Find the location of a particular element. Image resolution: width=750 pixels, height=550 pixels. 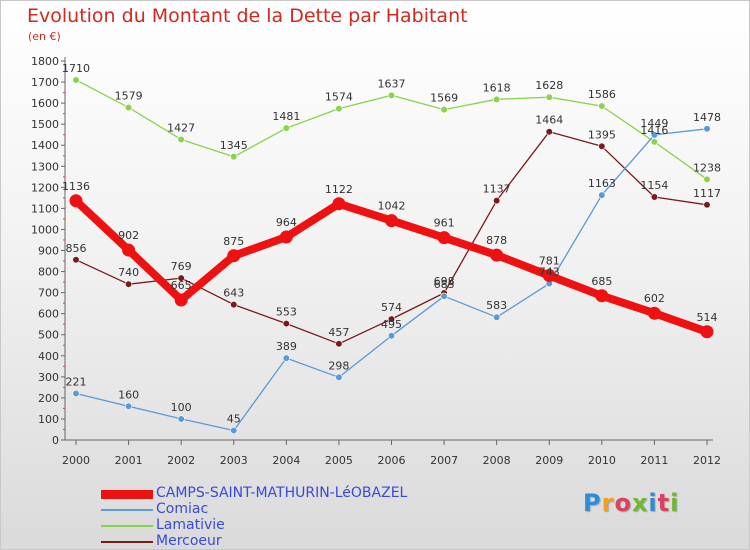

data-label: 1345 is located at coordinates (234, 145).